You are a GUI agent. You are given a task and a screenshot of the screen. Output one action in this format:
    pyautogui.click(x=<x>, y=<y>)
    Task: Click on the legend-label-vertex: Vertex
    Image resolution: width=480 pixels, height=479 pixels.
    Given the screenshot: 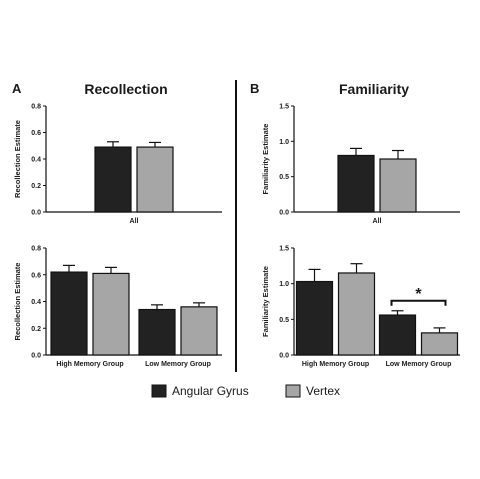 What is the action you would take?
    pyautogui.click(x=323, y=391)
    